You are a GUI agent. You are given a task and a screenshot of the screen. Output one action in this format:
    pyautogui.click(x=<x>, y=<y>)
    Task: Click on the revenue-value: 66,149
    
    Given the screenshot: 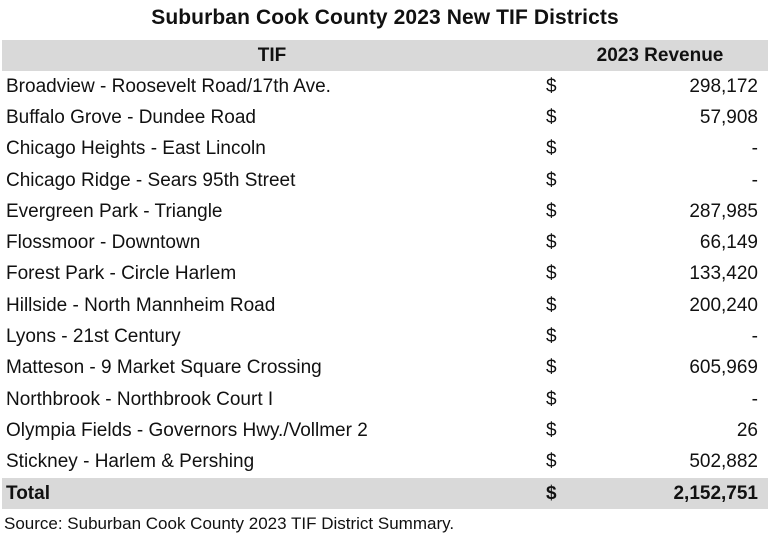 What is the action you would take?
    pyautogui.click(x=728, y=243)
    